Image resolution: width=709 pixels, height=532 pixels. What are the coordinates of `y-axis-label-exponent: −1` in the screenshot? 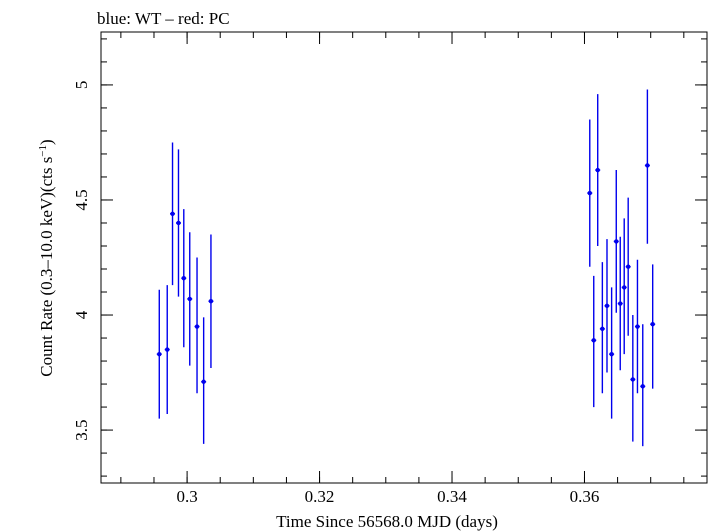 It's located at (43, 151).